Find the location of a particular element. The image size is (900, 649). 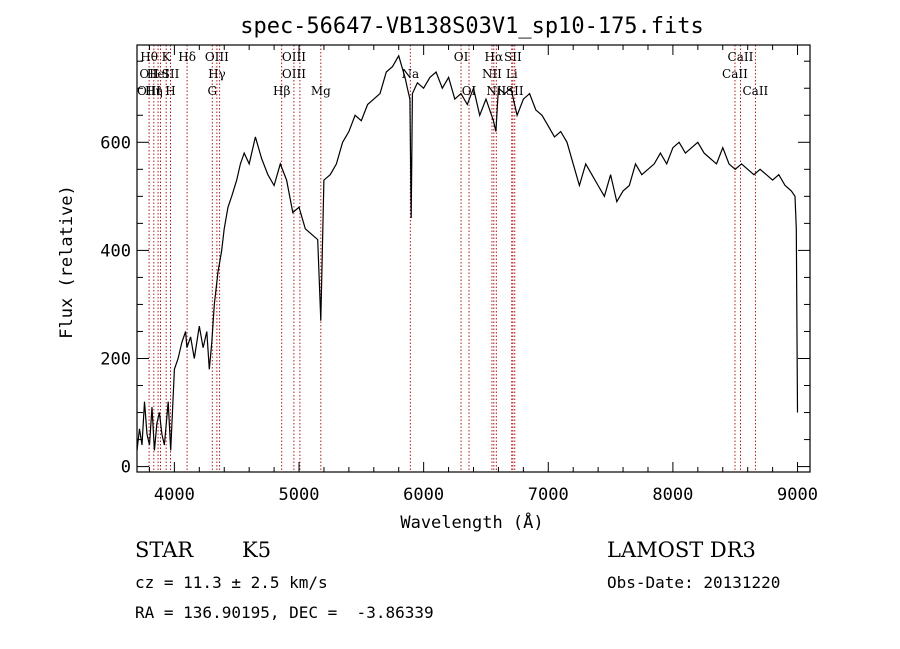

line-marker-label: Na is located at coordinates (410, 74).